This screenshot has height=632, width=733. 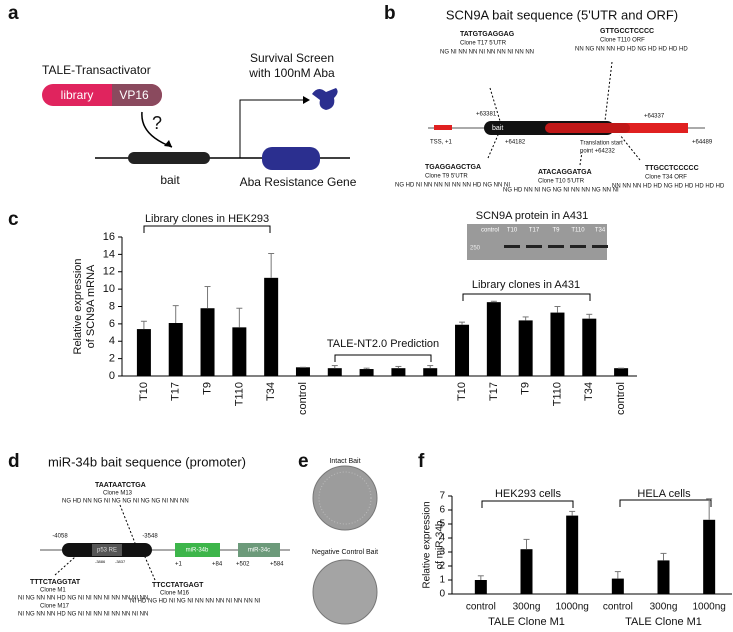 What do you see at coordinates (526, 388) in the screenshot?
I see `x-tick-label: T9` at bounding box center [526, 388].